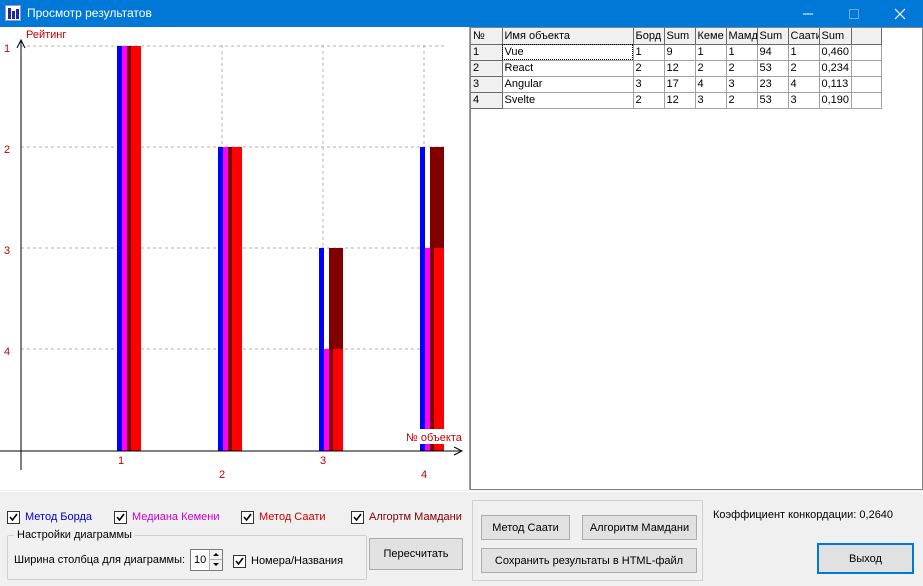 The image size is (923, 586). Describe the element at coordinates (900, 13) in the screenshot. I see `close-button` at that location.